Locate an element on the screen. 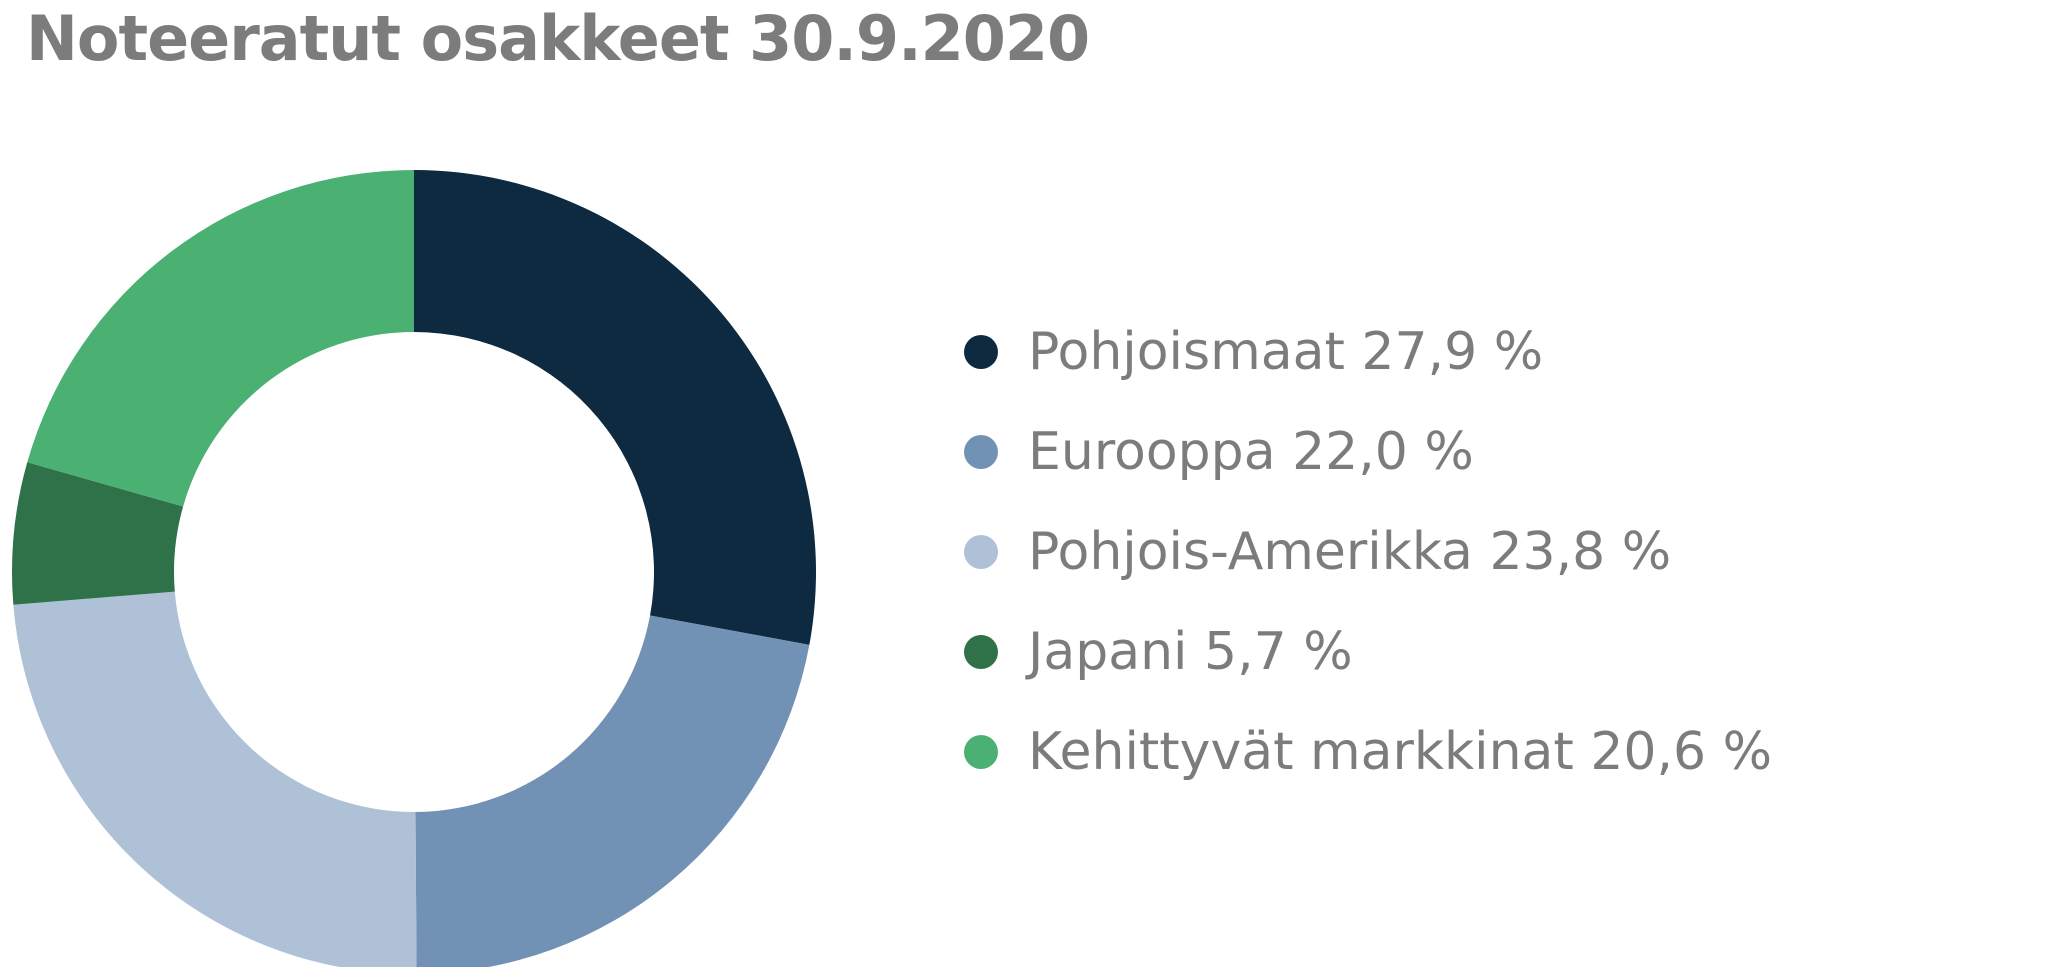 The image size is (2060, 967). legend-item: Japani 5,7 % is located at coordinates (1368, 652).